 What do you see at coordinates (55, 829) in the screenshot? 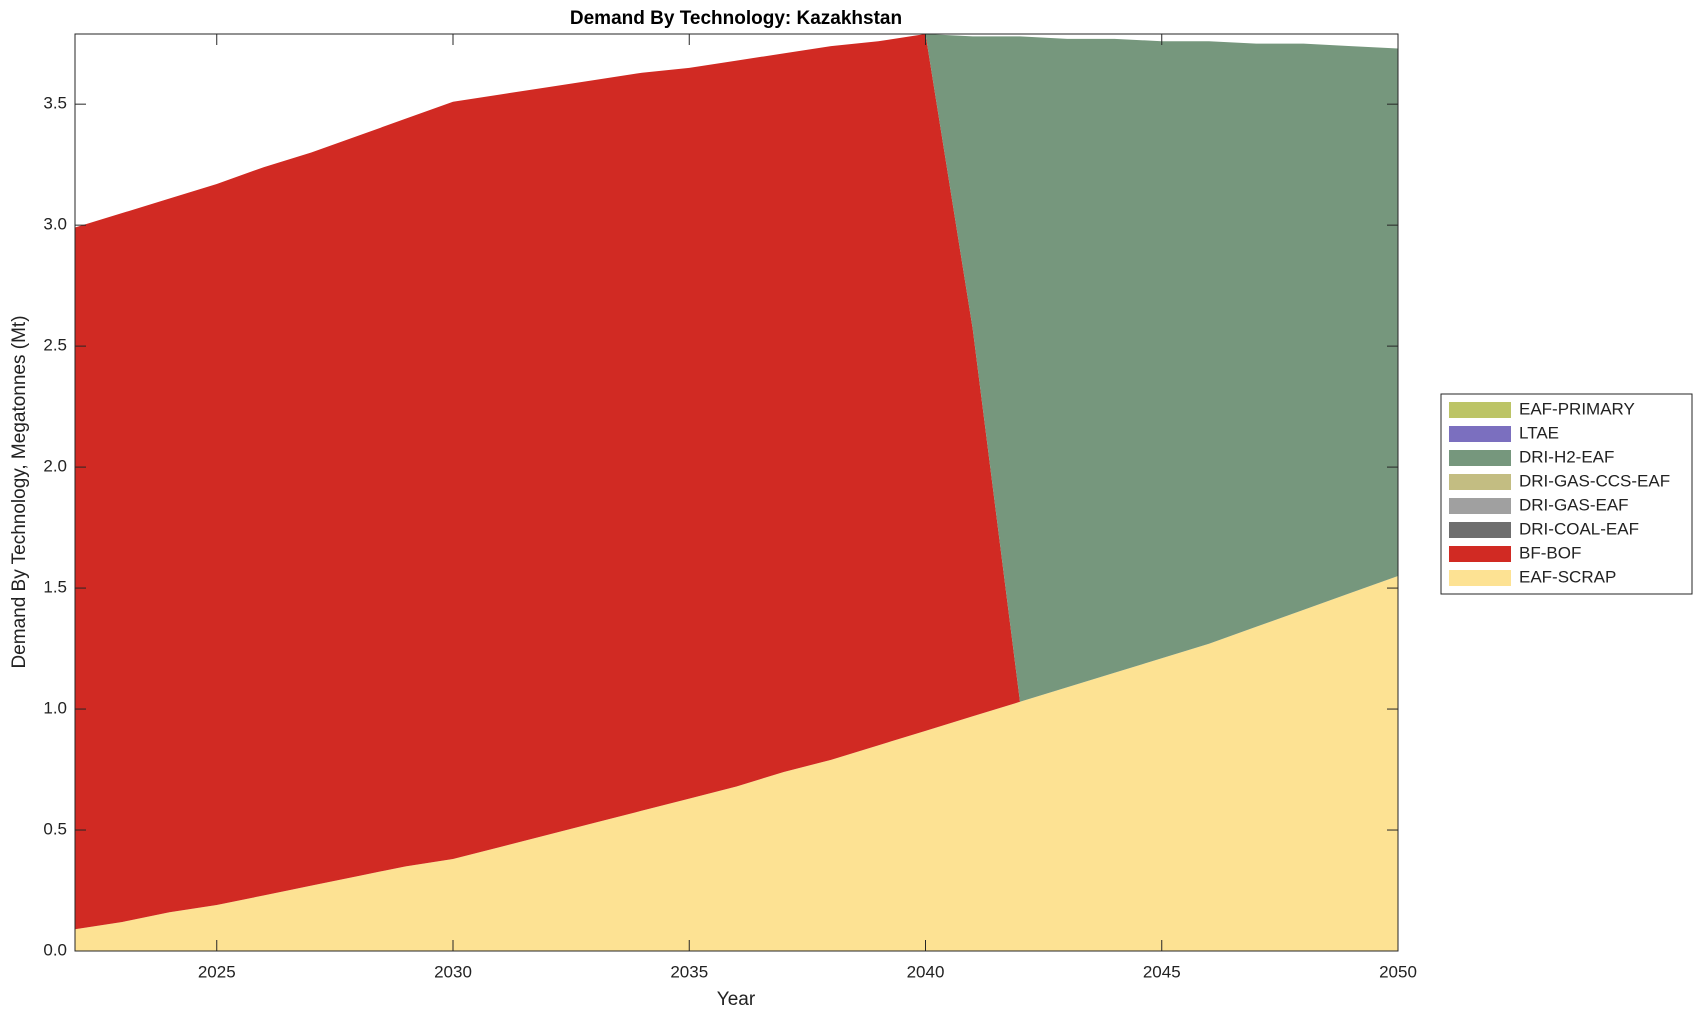
I see `y-tick-label: 0.5` at bounding box center [55, 829].